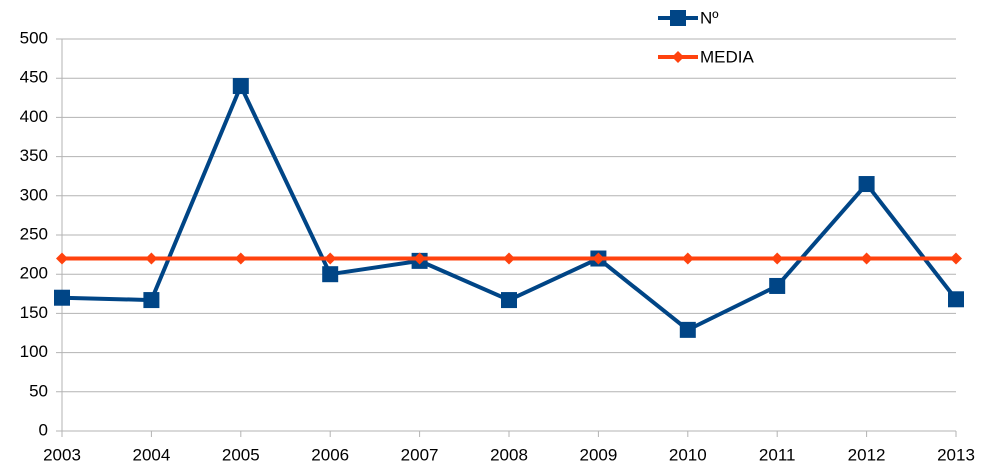 This screenshot has height=473, width=982. Describe the element at coordinates (867, 454) in the screenshot. I see `x-tick-label: 2012` at that location.